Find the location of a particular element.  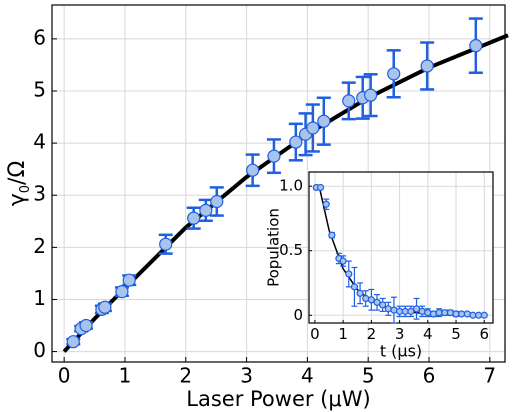

plot-frame is located at coordinates (401, 247).